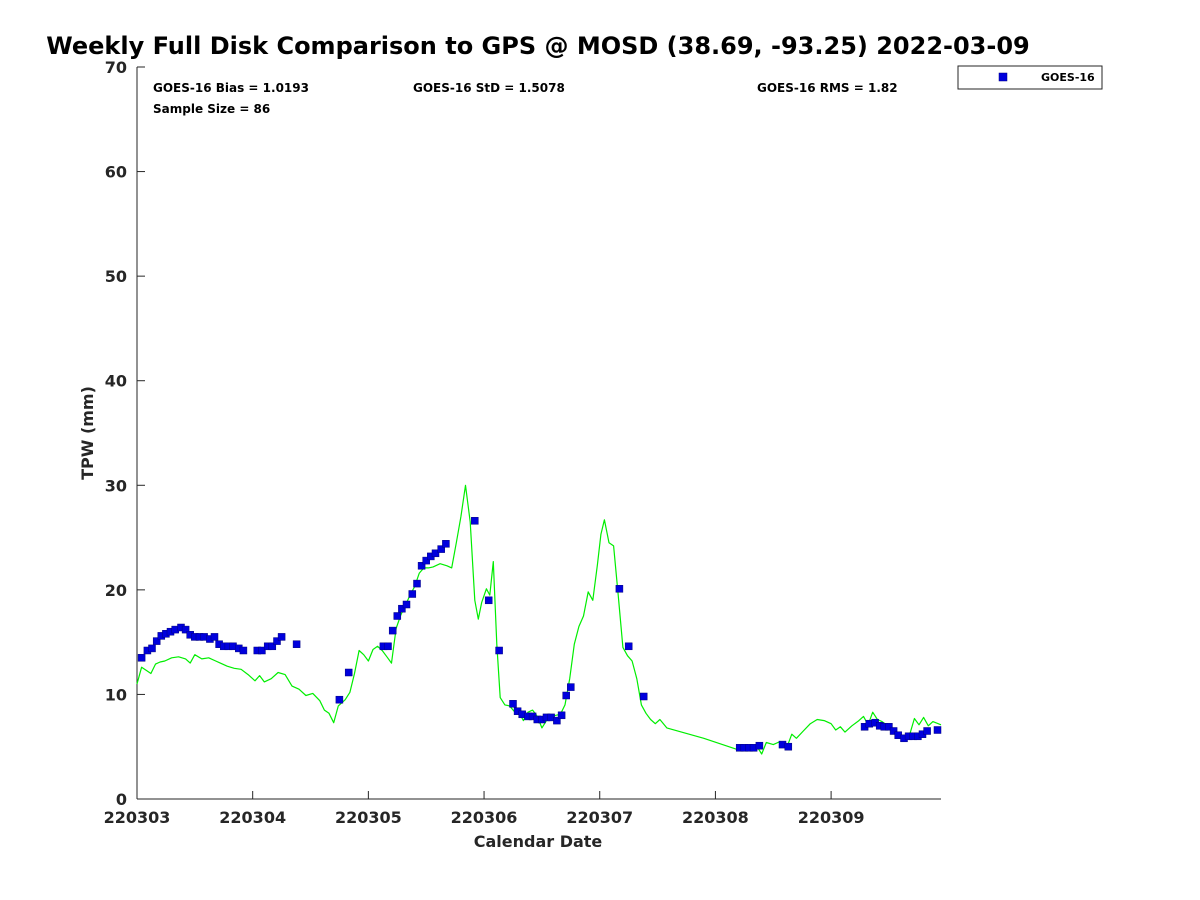  Describe the element at coordinates (827, 88) in the screenshot. I see `rms-stat: GOES-16 RMS = 1.82` at that location.